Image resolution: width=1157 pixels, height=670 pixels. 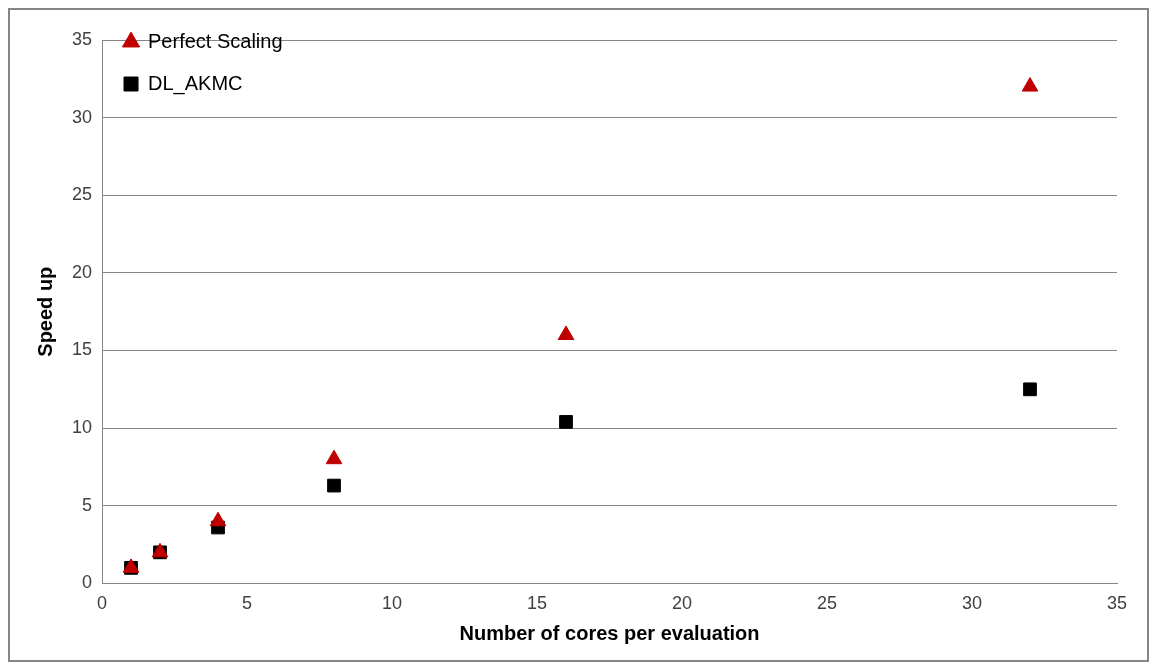 I want to click on x-tick-label: 35, so click(x=1117, y=603).